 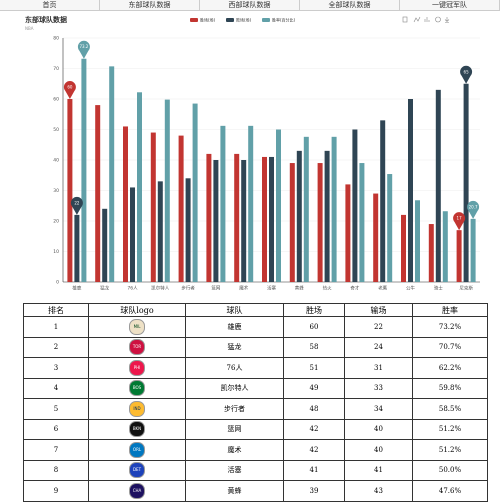 What do you see at coordinates (50, 5) in the screenshot?
I see `nav-item: 首页` at bounding box center [50, 5].